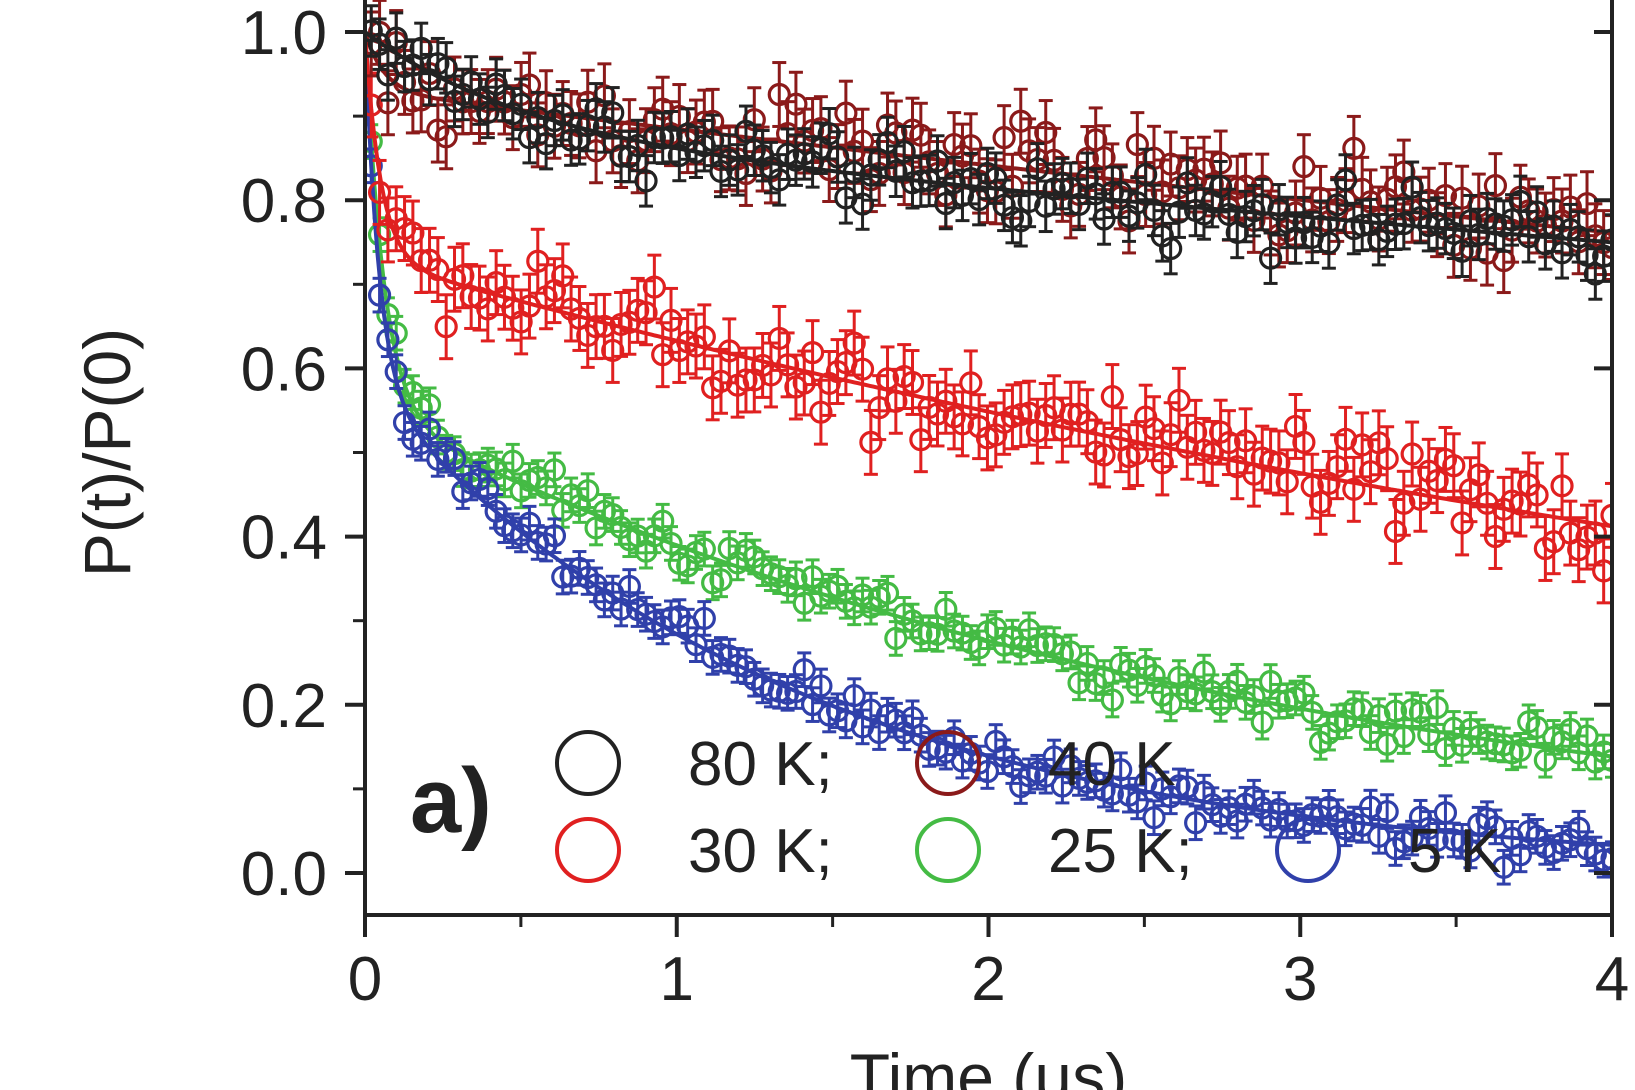 The image size is (1635, 1090). I want to click on x-tick-label: 3, so click(1300, 979).